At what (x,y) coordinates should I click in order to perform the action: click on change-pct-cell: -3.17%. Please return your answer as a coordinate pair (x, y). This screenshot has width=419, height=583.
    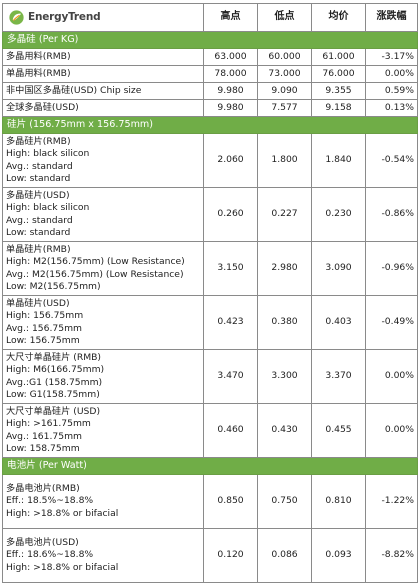
    Looking at the image, I should click on (391, 57).